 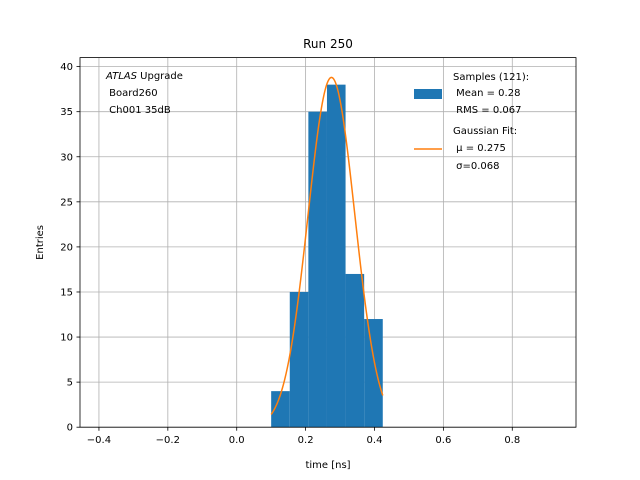 I want to click on x-tick-label-4: 0.4, so click(x=375, y=440).